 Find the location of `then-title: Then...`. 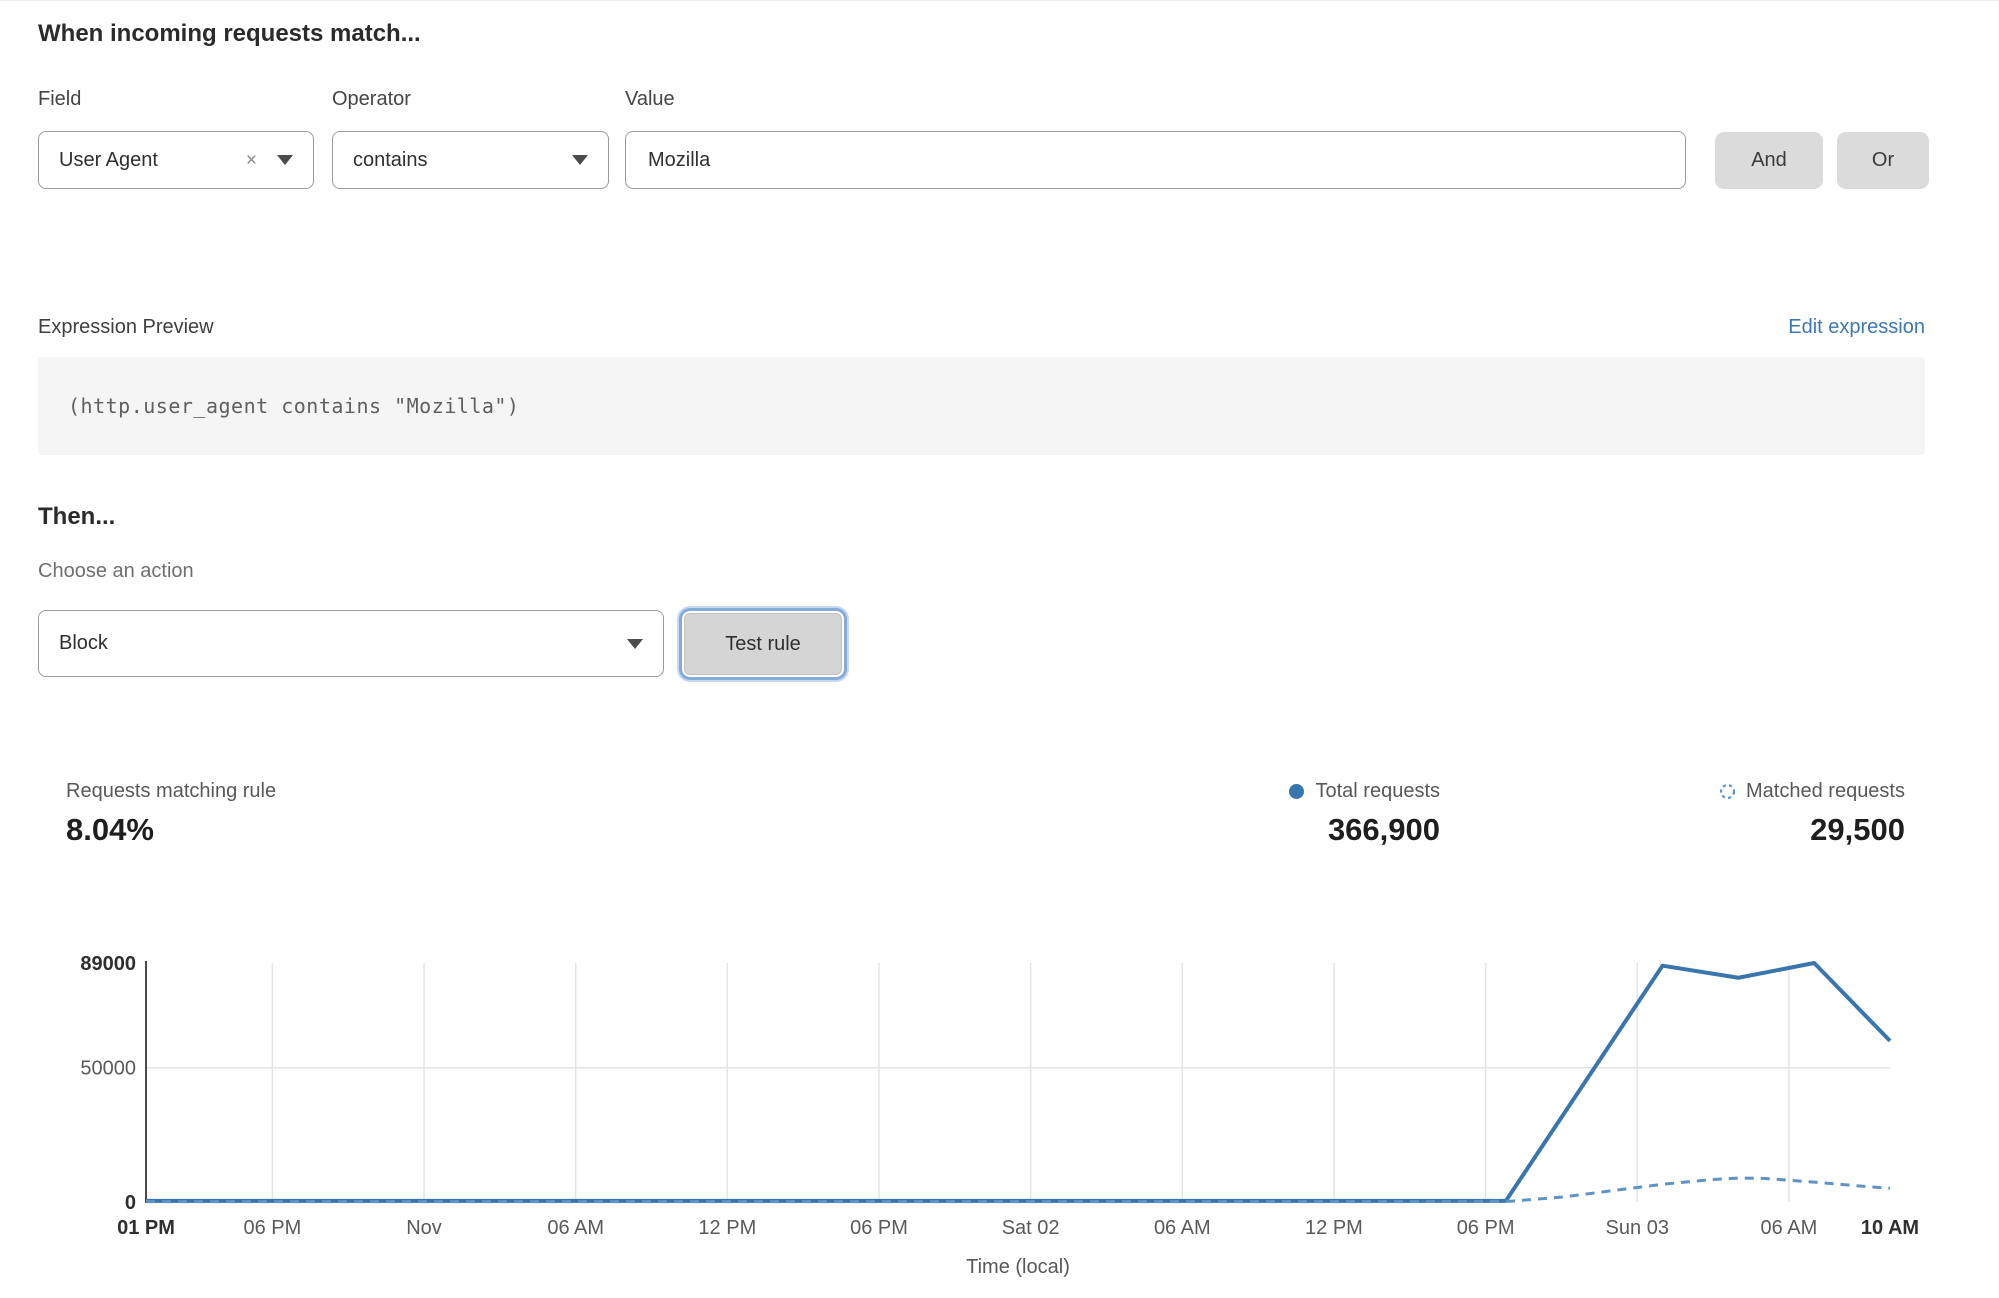

then-title: Then... is located at coordinates (77, 516).